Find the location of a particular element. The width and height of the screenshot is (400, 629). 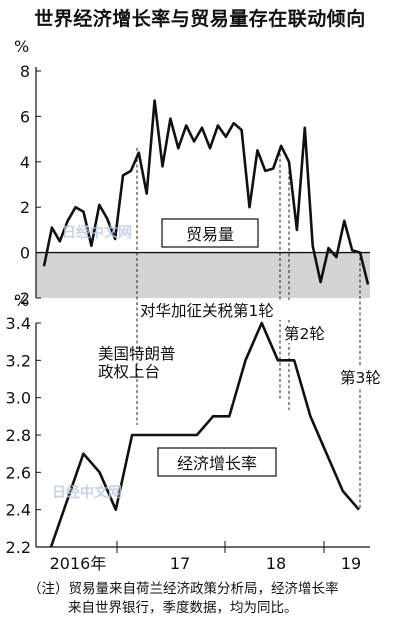

x-tick-label: 19 is located at coordinates (351, 563).